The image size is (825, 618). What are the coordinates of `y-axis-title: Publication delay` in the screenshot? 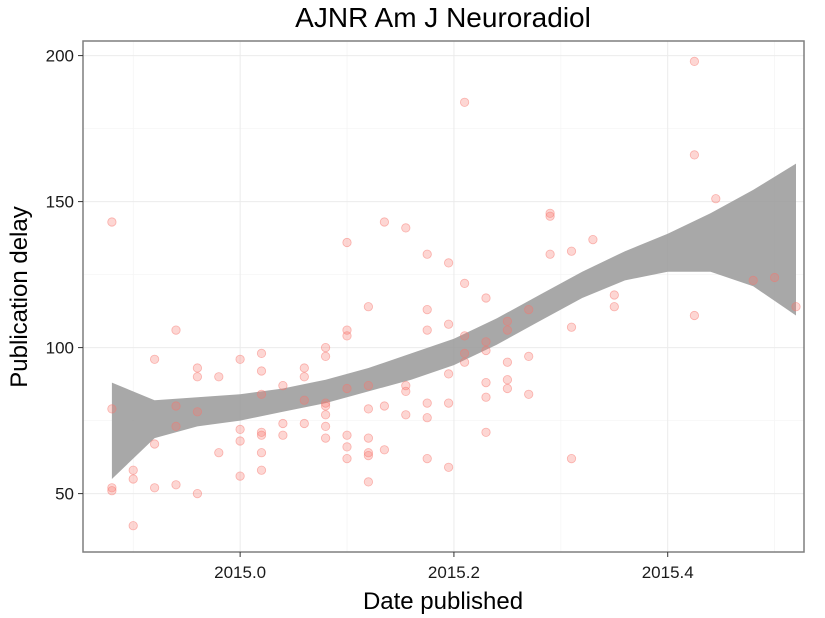 It's located at (19, 296).